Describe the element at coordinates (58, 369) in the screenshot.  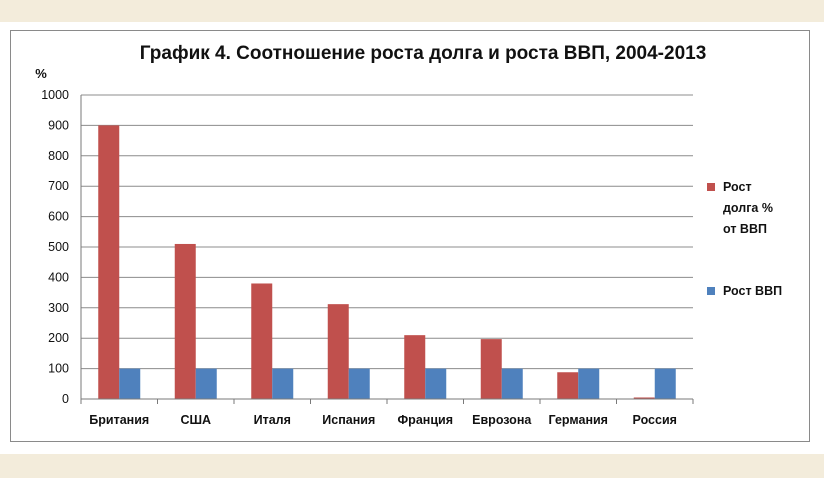
I see `y-tick-label: 100` at that location.